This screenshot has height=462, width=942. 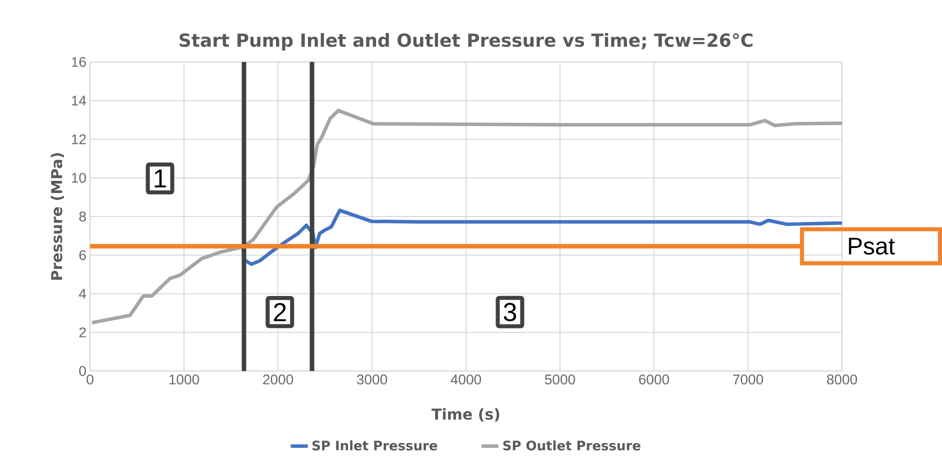 I want to click on x-tick-label: 5000, so click(x=560, y=379).